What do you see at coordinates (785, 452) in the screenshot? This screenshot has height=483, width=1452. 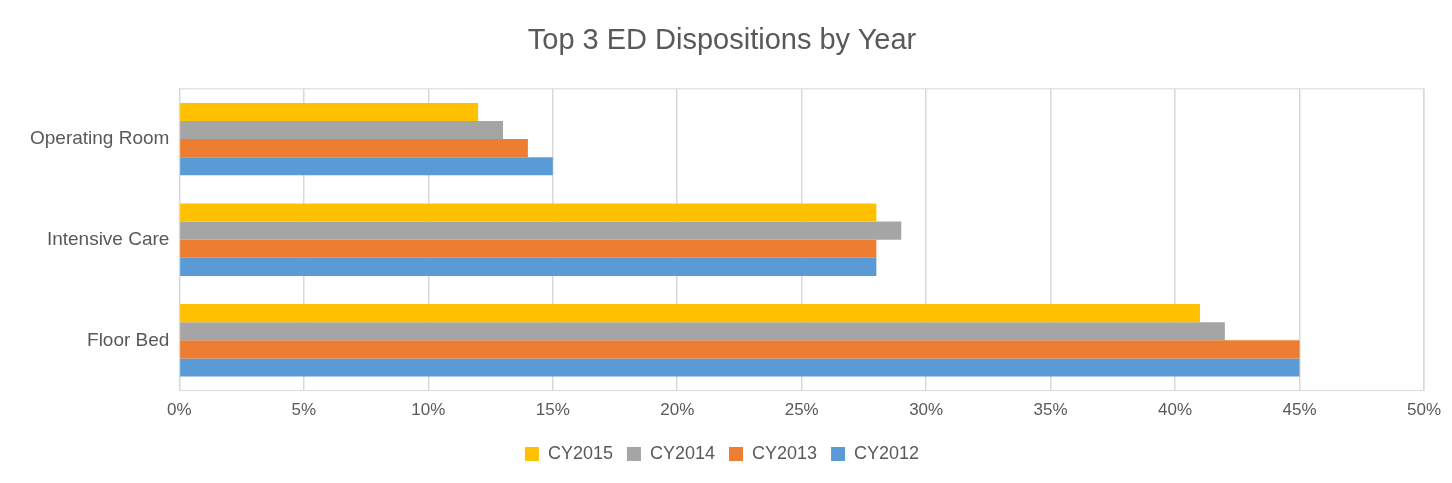 I see `legend-label: CY2013` at bounding box center [785, 452].